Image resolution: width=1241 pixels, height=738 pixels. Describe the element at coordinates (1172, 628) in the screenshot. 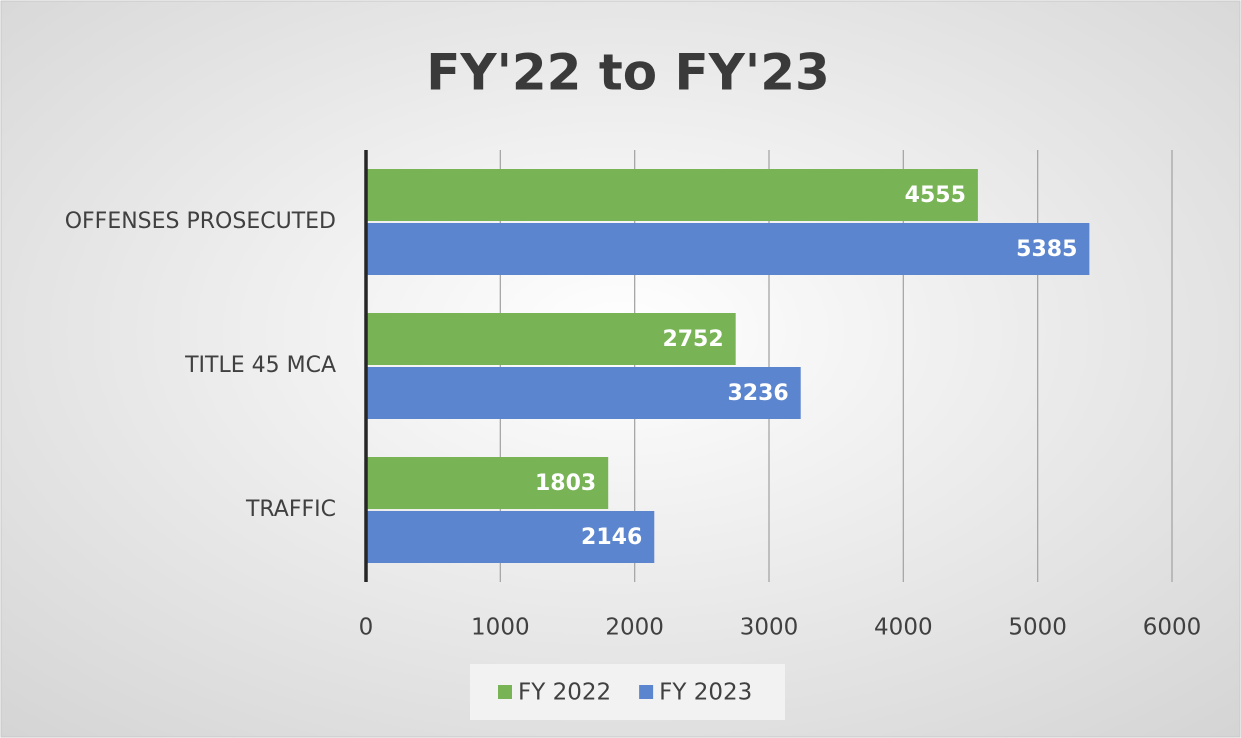

I see `x-tick-label: 6000` at that location.